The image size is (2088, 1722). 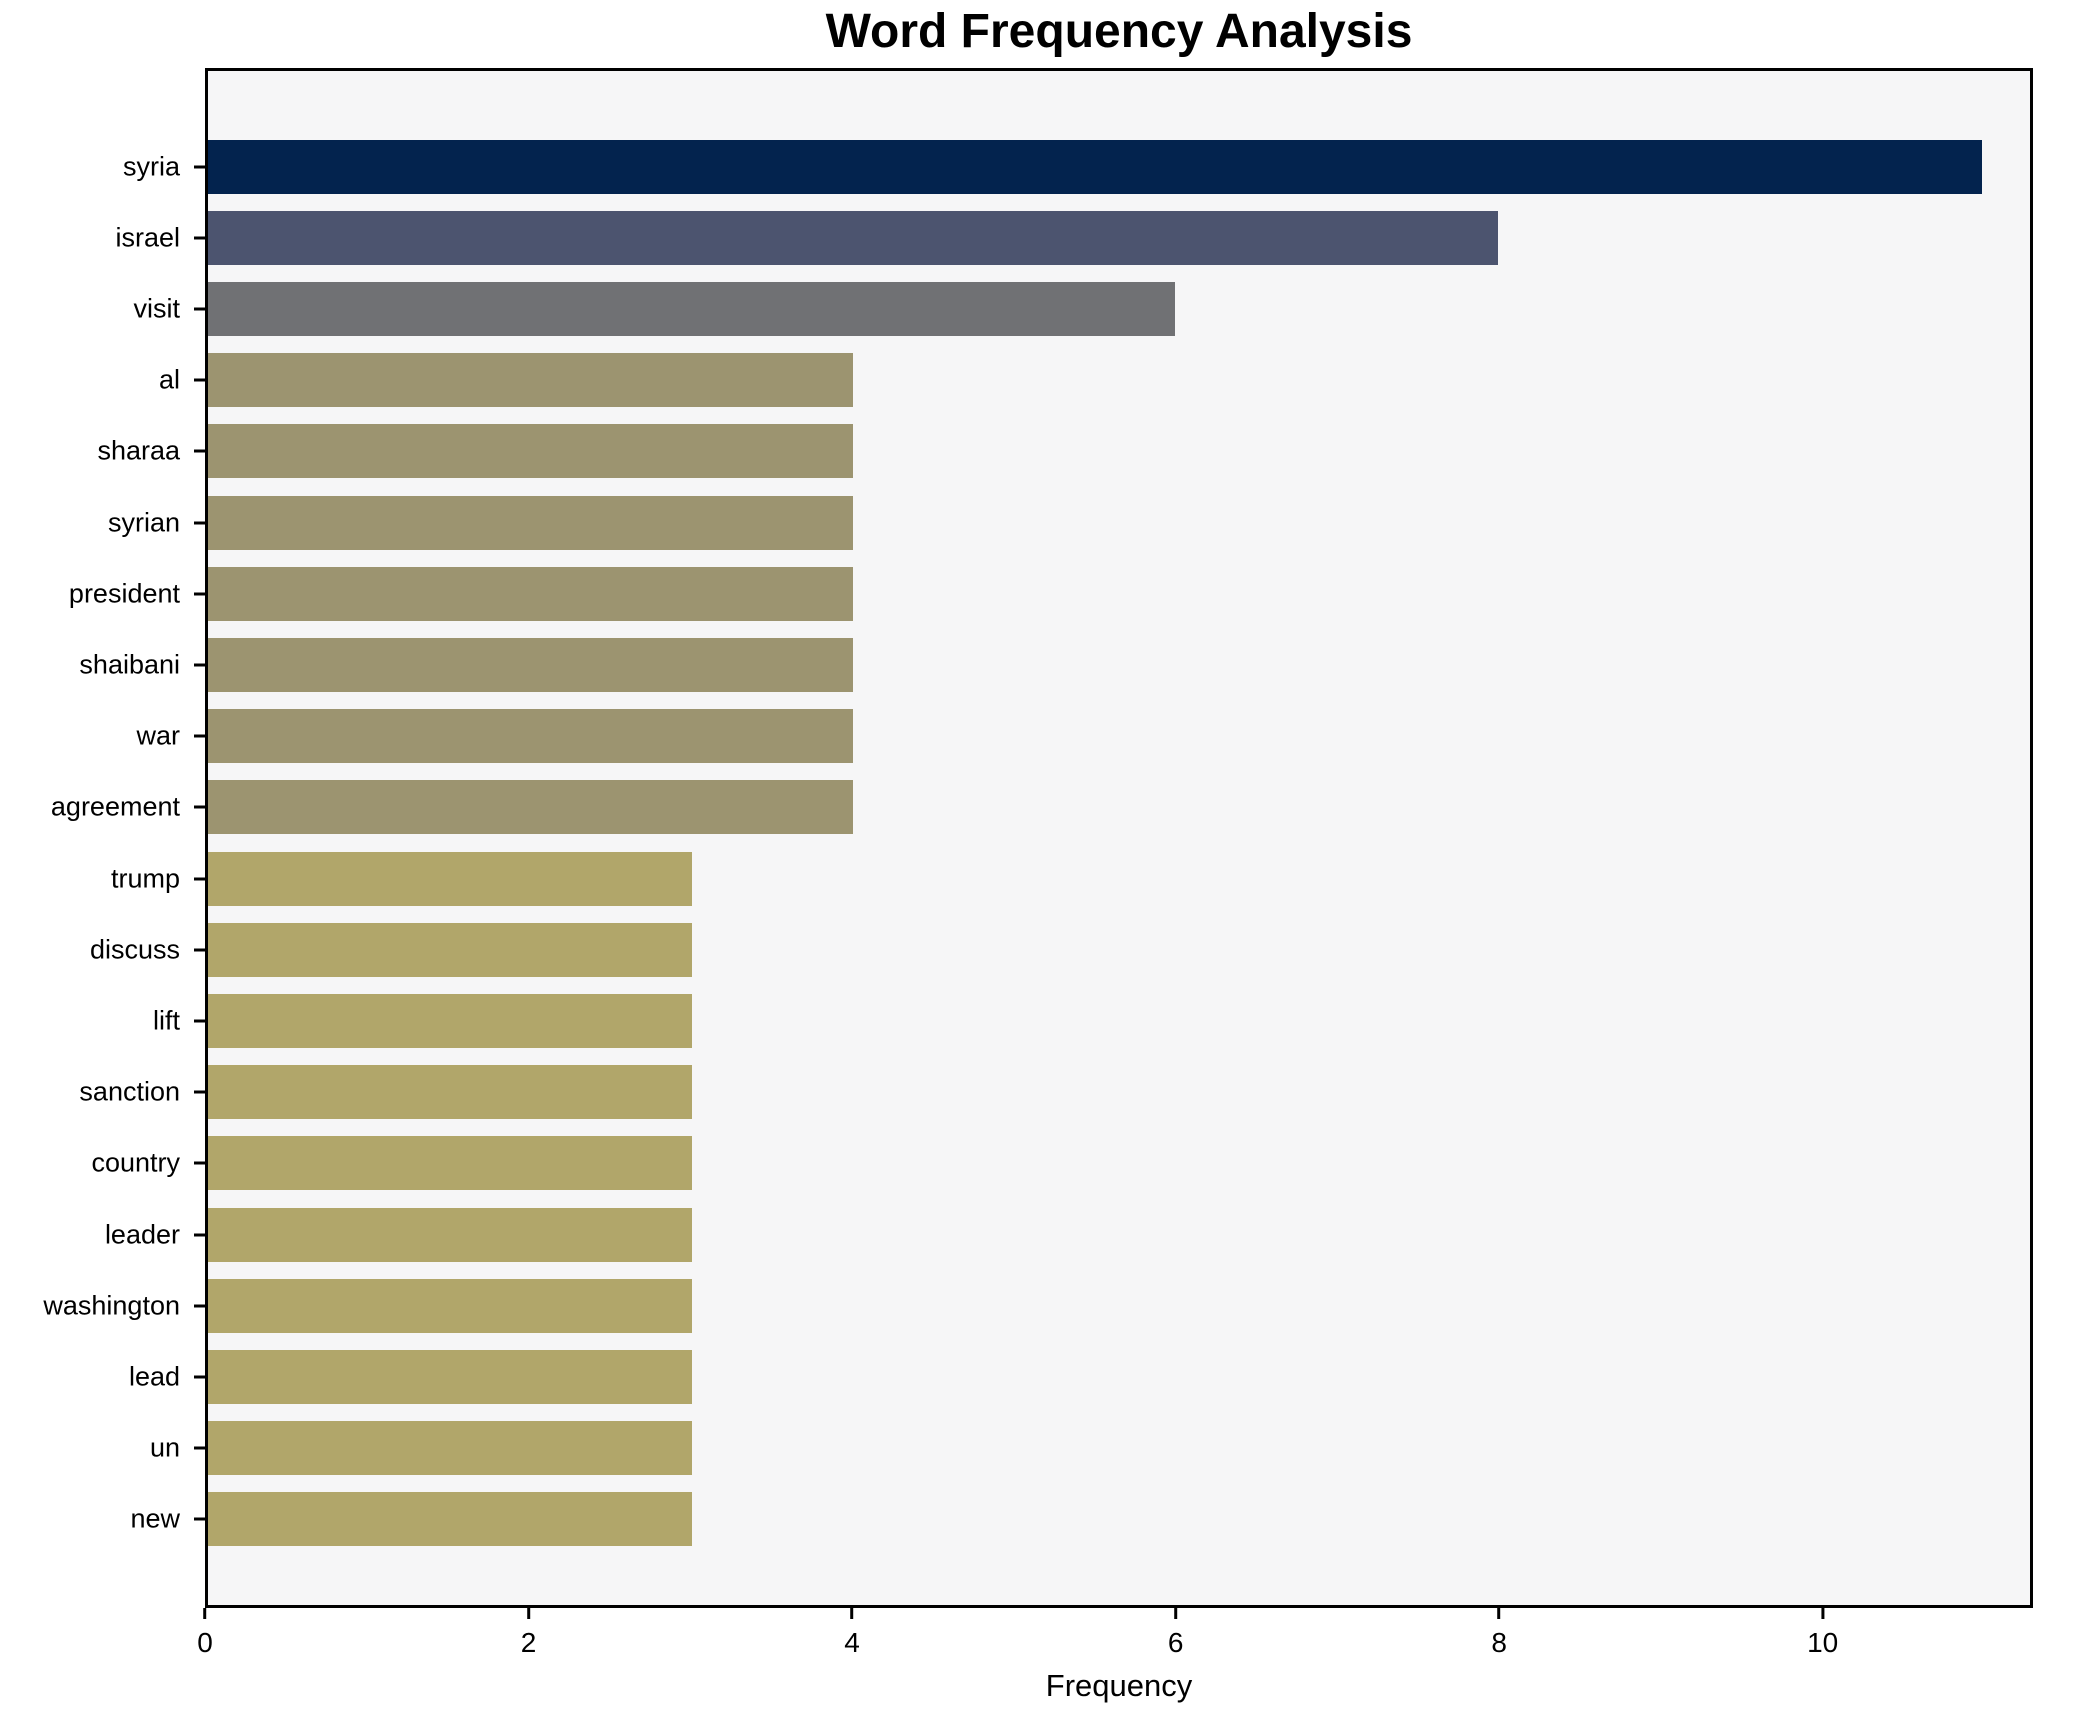 What do you see at coordinates (1499, 1642) in the screenshot?
I see `x-tick-label: 8` at bounding box center [1499, 1642].